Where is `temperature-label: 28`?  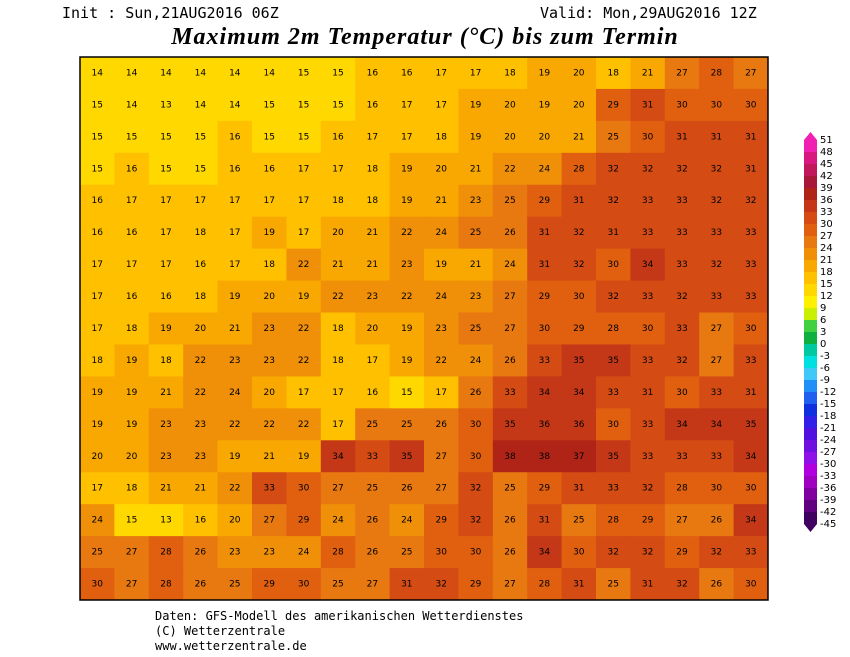
temperature-label: 28 is located at coordinates (613, 329).